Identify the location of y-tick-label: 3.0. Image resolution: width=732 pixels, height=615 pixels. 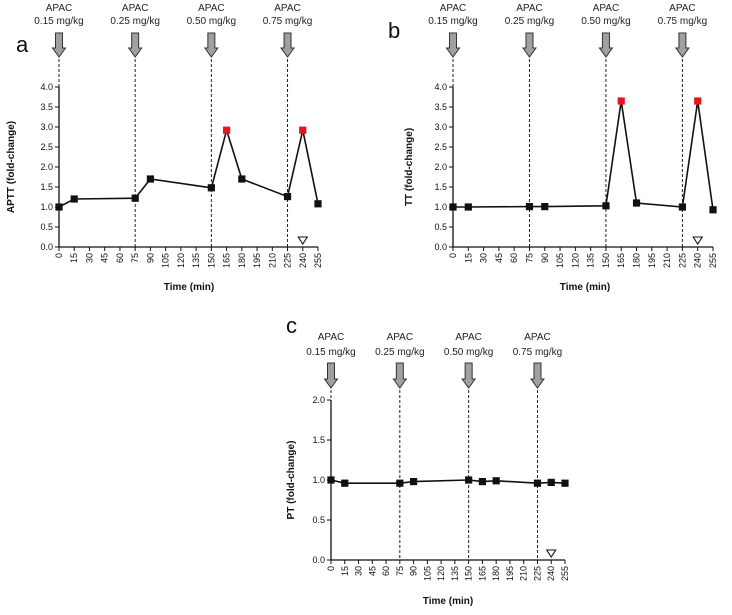
(440, 127).